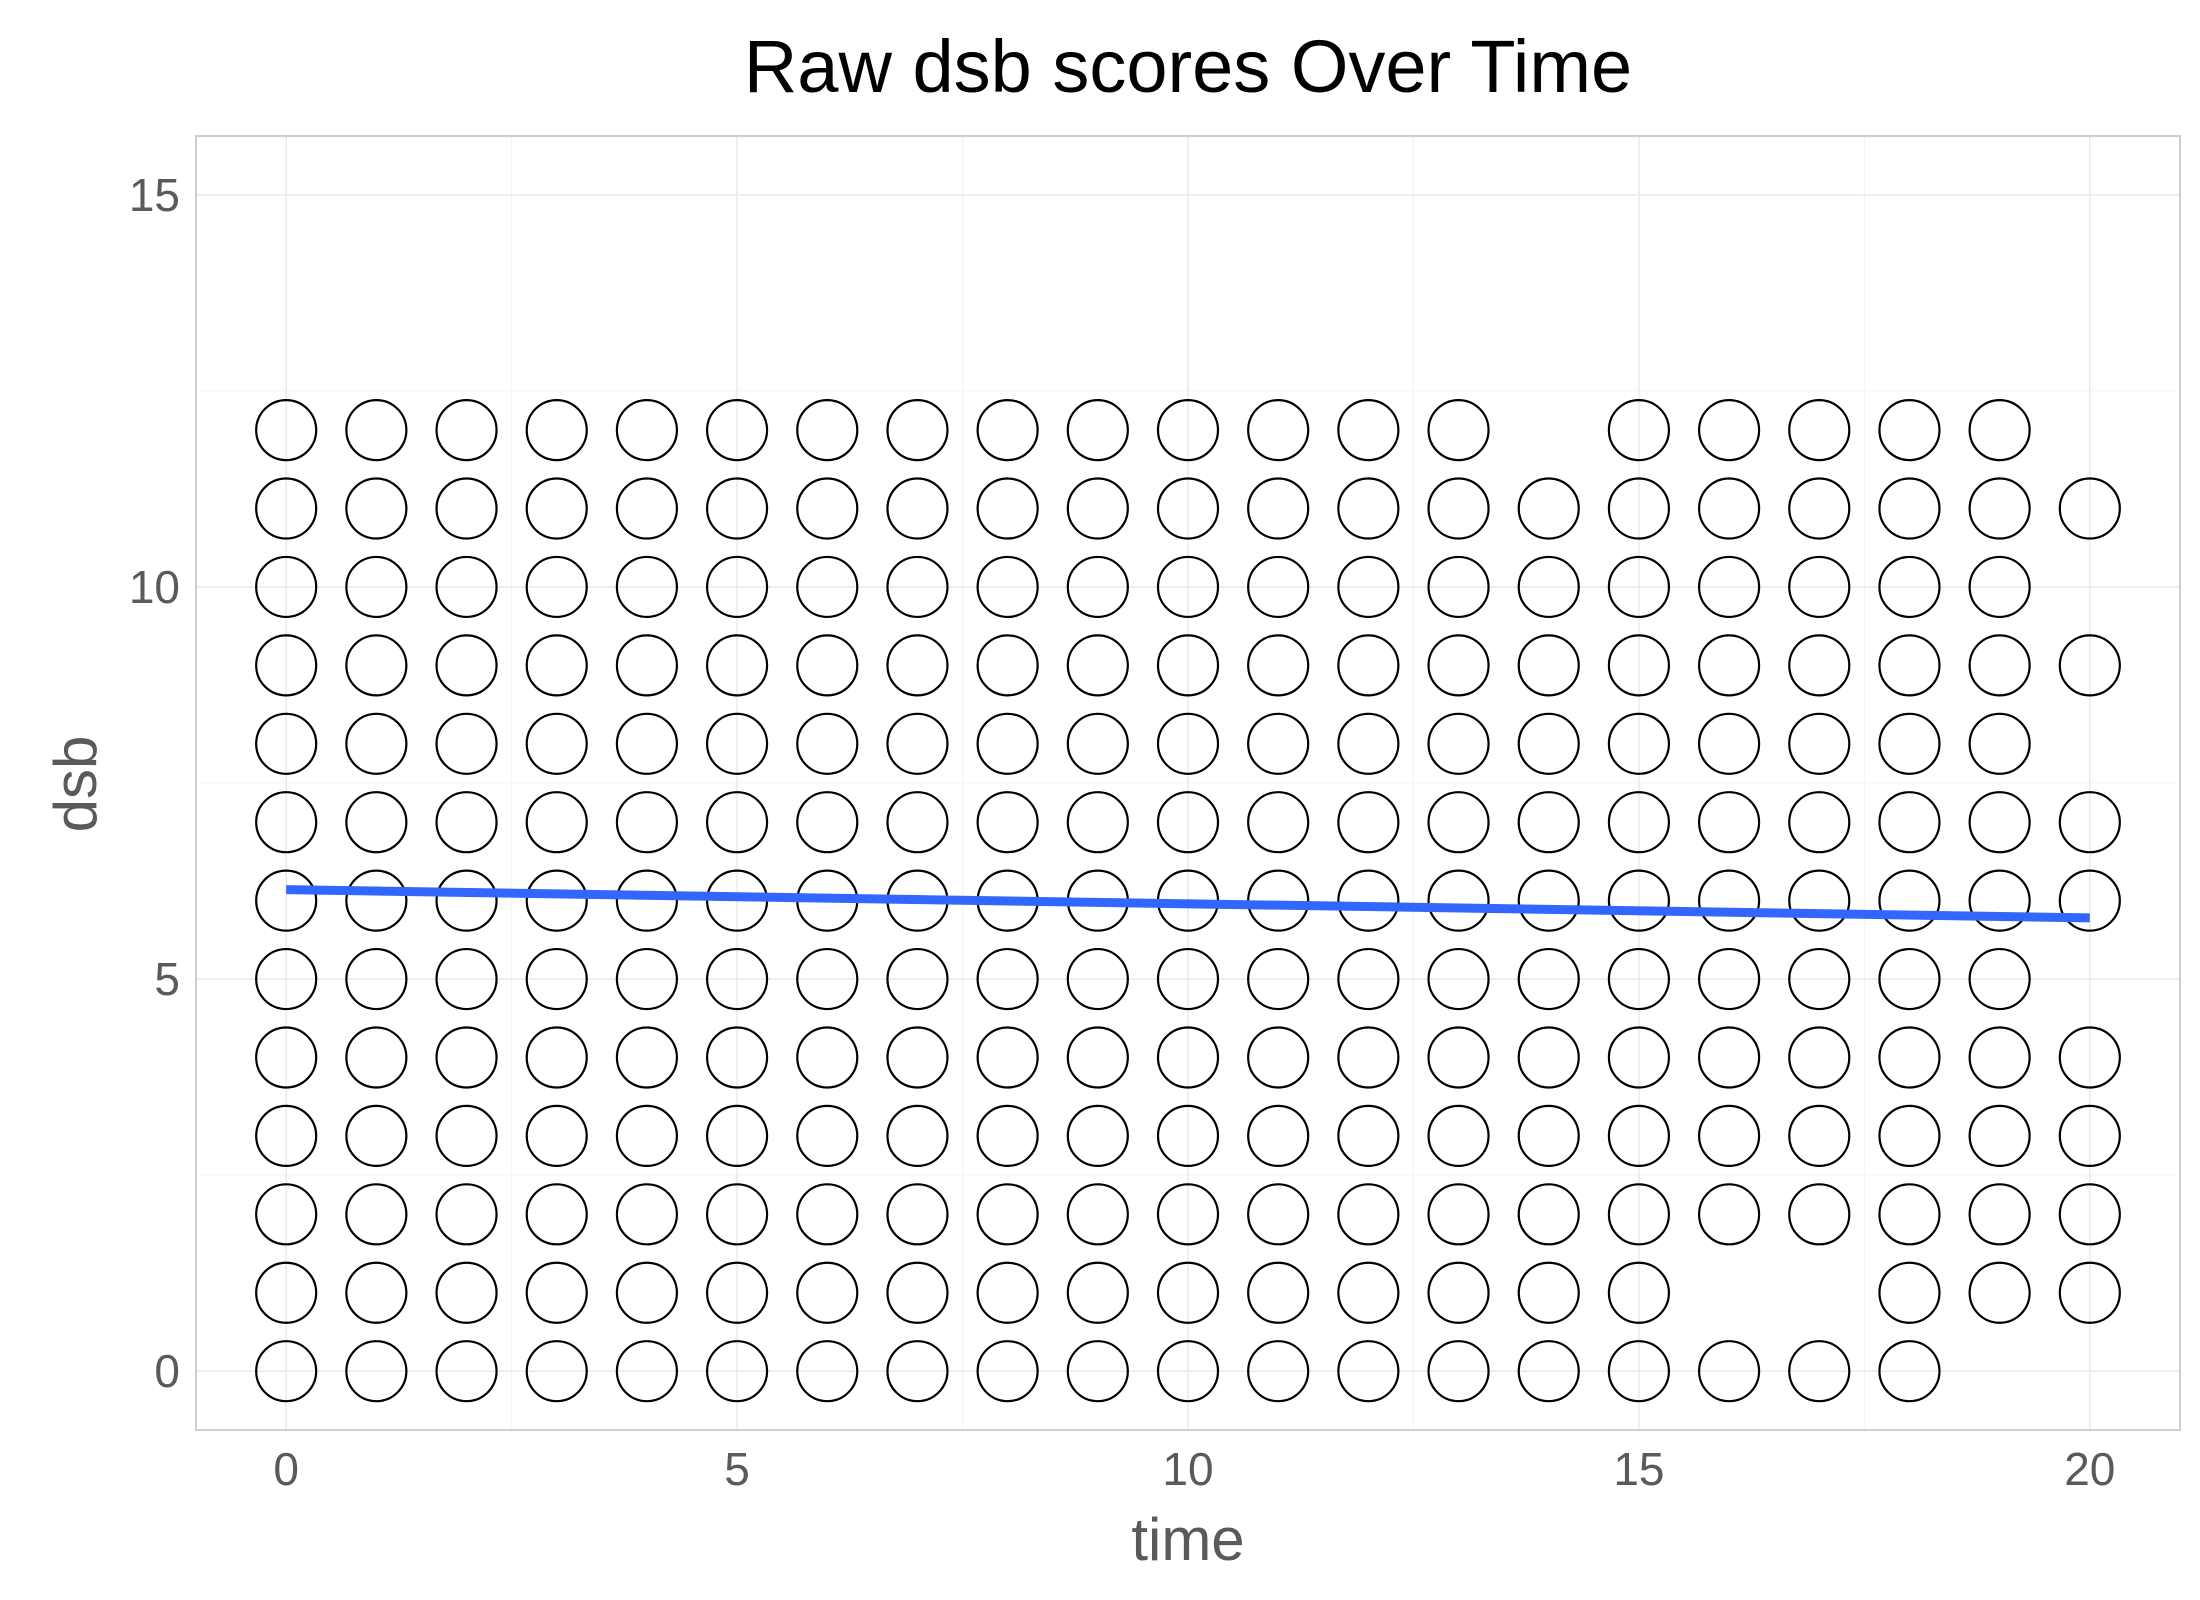 This screenshot has height=1600, width=2200. I want to click on y-tick-label: 5, so click(167, 979).